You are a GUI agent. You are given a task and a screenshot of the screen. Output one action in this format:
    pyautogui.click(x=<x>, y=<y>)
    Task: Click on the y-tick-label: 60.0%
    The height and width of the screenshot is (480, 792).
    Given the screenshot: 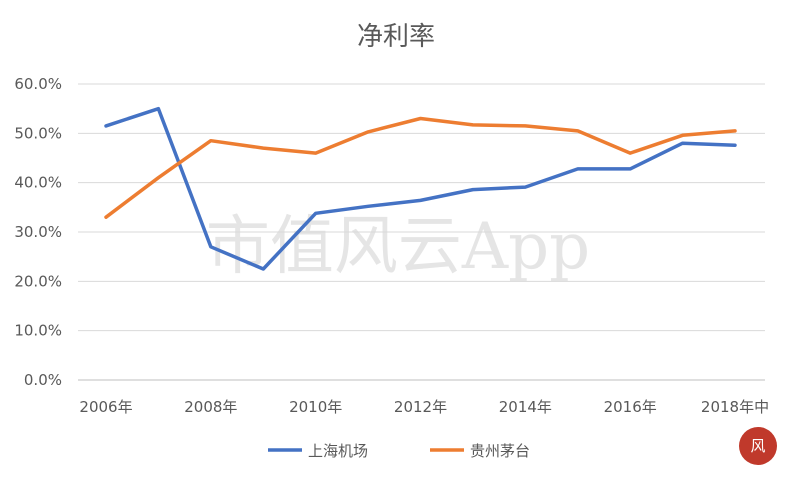 What is the action you would take?
    pyautogui.click(x=38, y=84)
    